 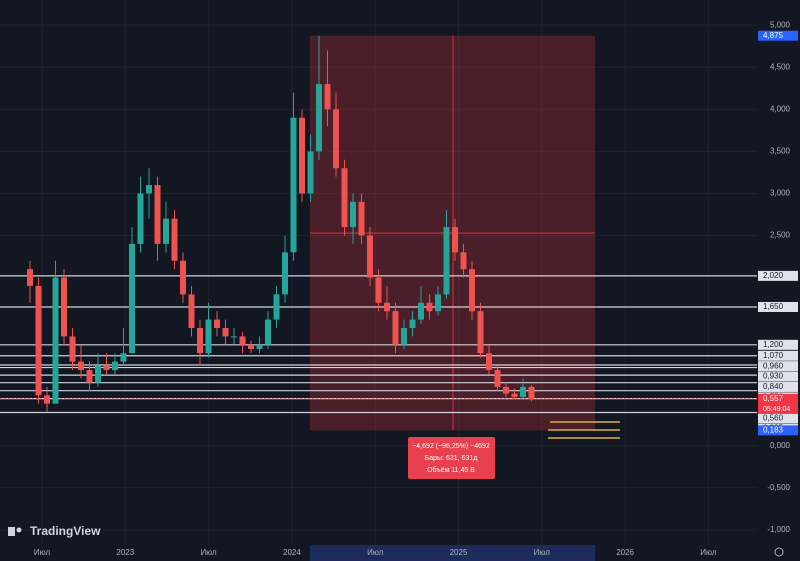 I want to click on brand: TradingView, so click(x=65, y=531).